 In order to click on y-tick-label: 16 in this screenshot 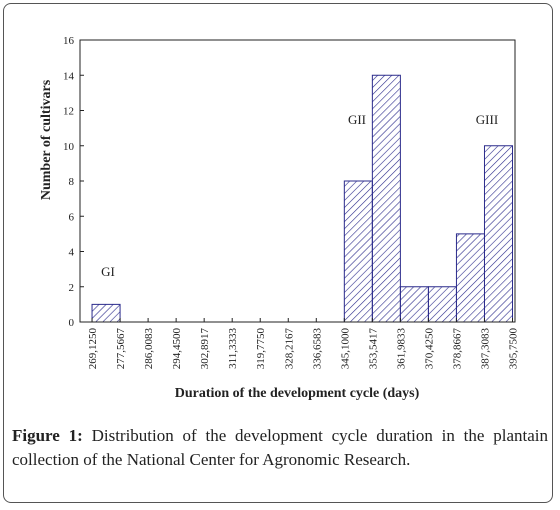, I will do `click(69, 41)`.